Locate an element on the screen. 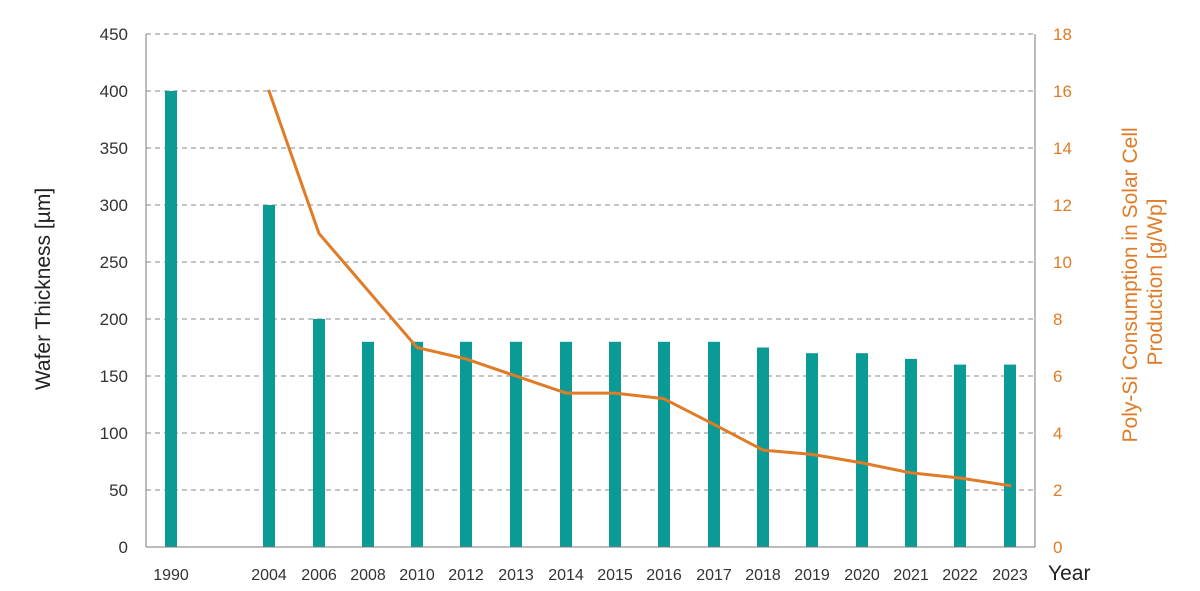 This screenshot has width=1200, height=591. right-tick-label: 10 is located at coordinates (1062, 262).